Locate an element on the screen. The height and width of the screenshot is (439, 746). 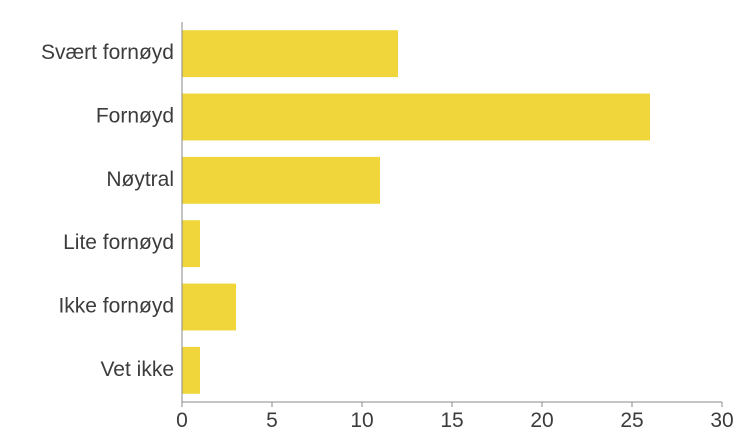
x-tick-label: 10 is located at coordinates (361, 420).